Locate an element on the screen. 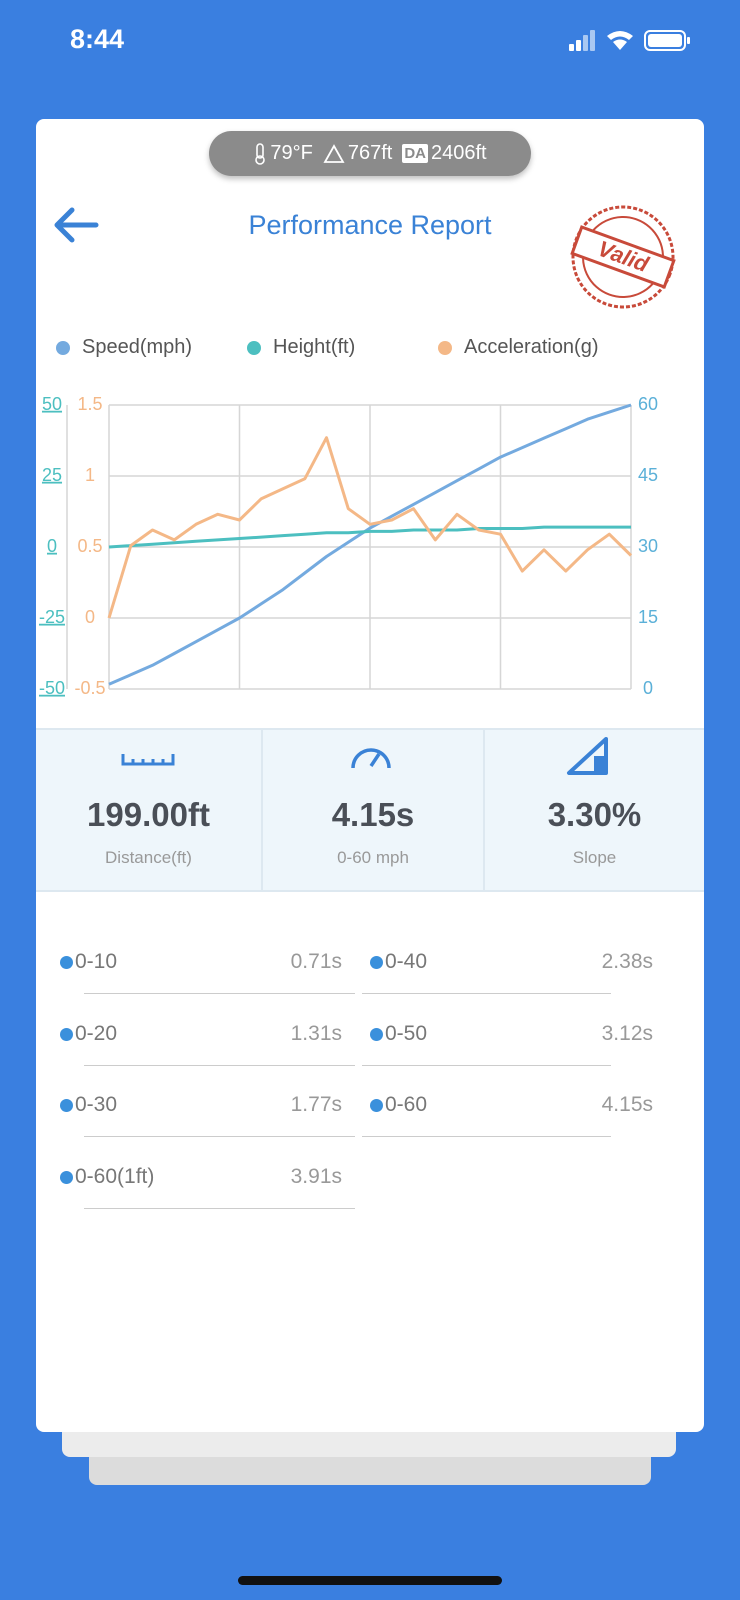 This screenshot has width=740, height=1600. split-time: 3.91s is located at coordinates (316, 1176).